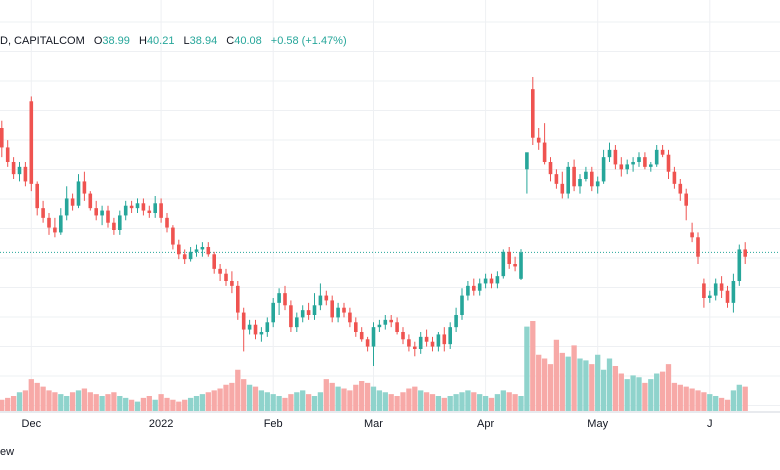  What do you see at coordinates (485, 424) in the screenshot?
I see `x-tick-label: Apr` at bounding box center [485, 424].